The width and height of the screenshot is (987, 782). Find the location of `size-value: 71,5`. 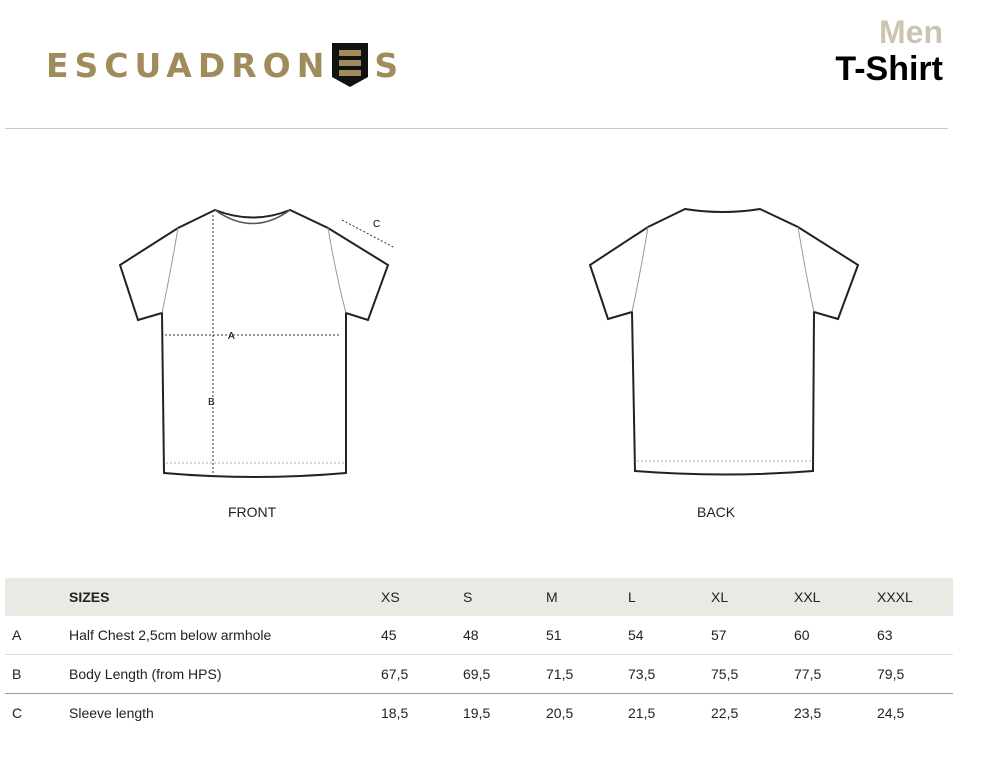

size-value: 71,5 is located at coordinates (560, 674).